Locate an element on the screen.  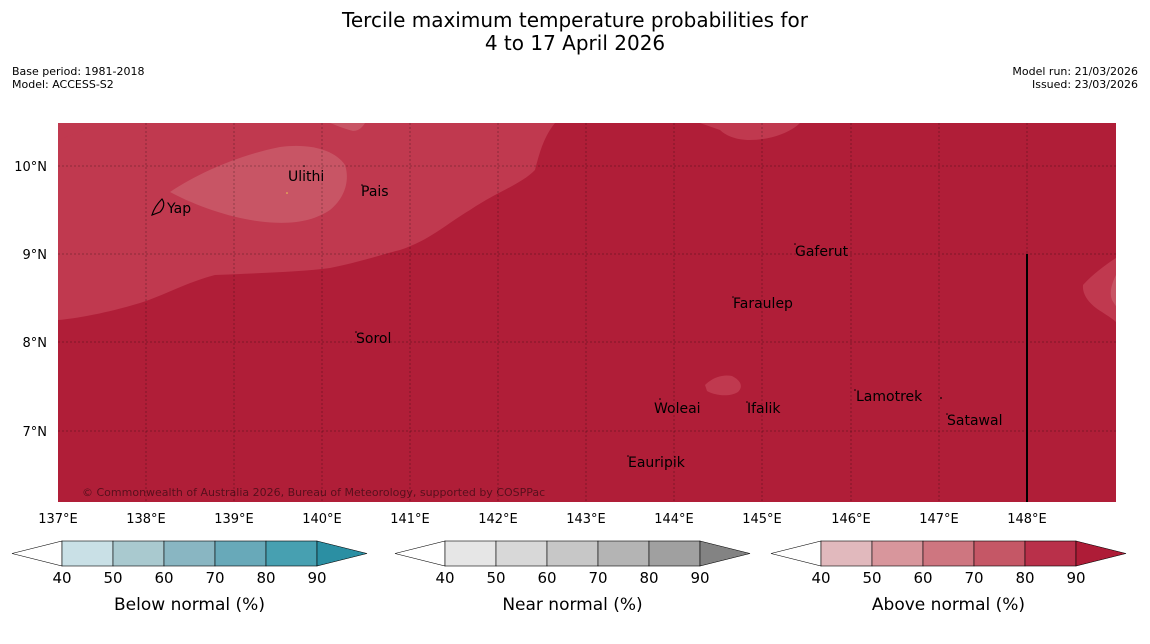
title-line-2: 4 to 17 April 2026 is located at coordinates (575, 43).